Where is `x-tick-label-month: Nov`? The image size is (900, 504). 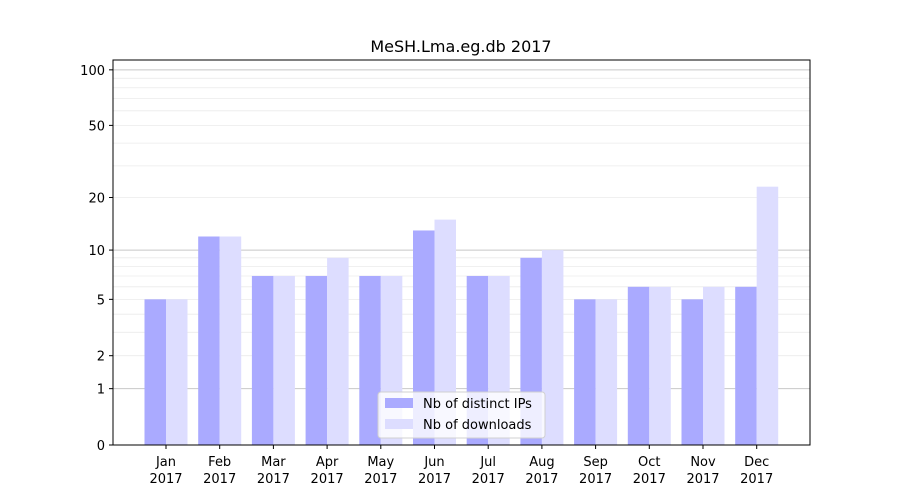
x-tick-label-month: Nov is located at coordinates (703, 462).